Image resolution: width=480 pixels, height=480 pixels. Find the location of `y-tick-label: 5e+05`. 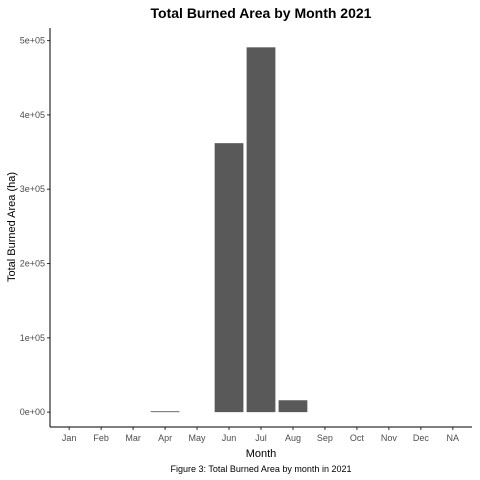

y-tick-label: 5e+05 is located at coordinates (32, 41).